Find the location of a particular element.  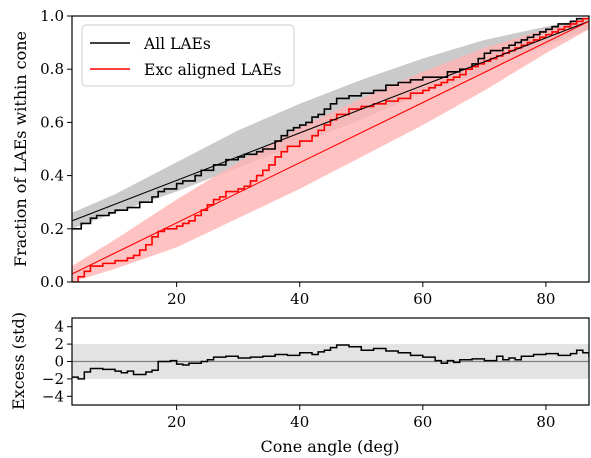

top-y-axis-label: Fraction of LAEs within cone is located at coordinates (20, 149).